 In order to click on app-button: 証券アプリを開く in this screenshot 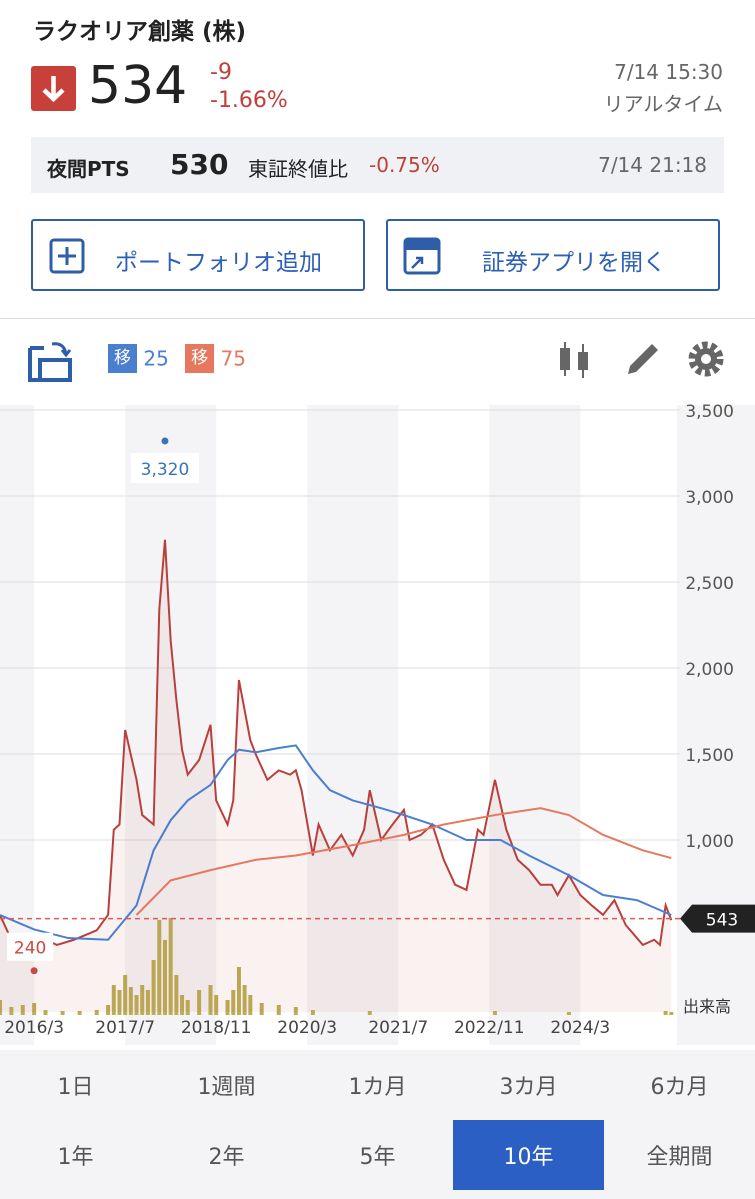, I will do `click(553, 255)`.